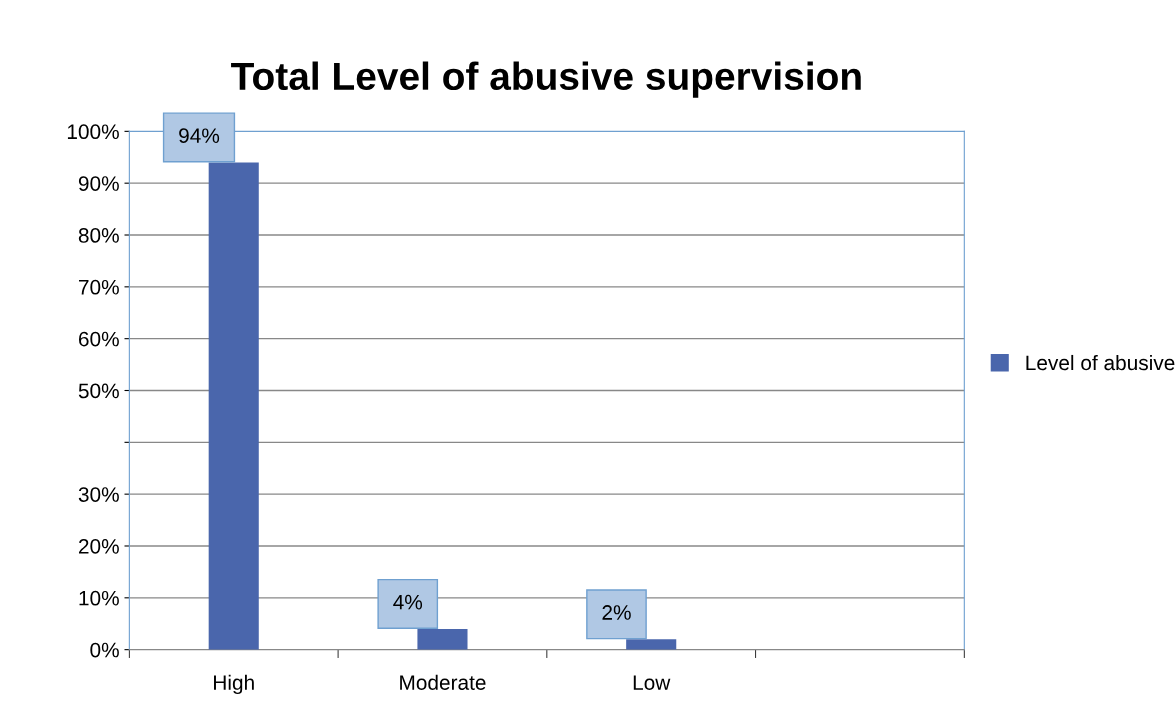 This screenshot has width=1176, height=710. Describe the element at coordinates (546, 79) in the screenshot. I see `chart-title: Total Level of abusive supervision` at that location.